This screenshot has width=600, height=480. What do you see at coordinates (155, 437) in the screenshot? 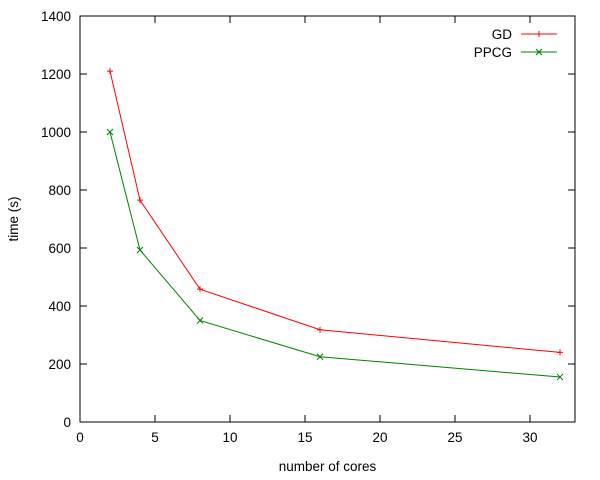
I see `x-tick-label: 5` at bounding box center [155, 437].